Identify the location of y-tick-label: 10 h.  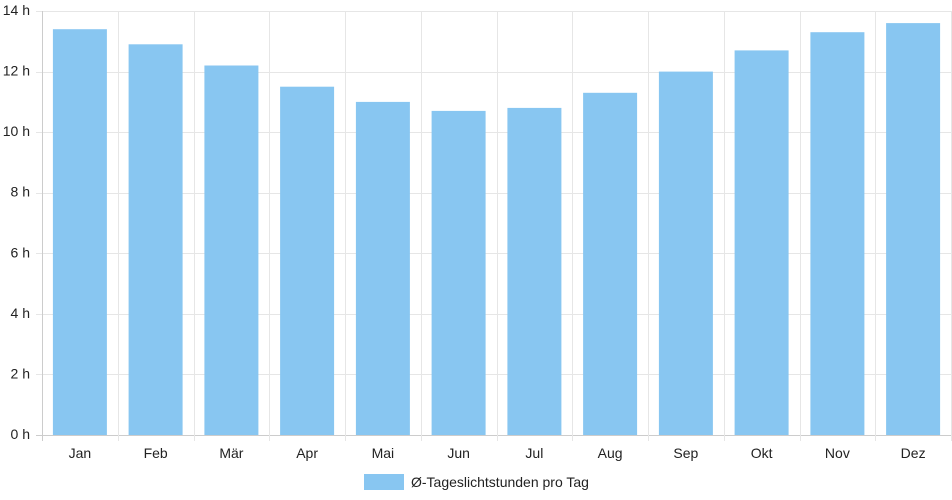
(16, 131).